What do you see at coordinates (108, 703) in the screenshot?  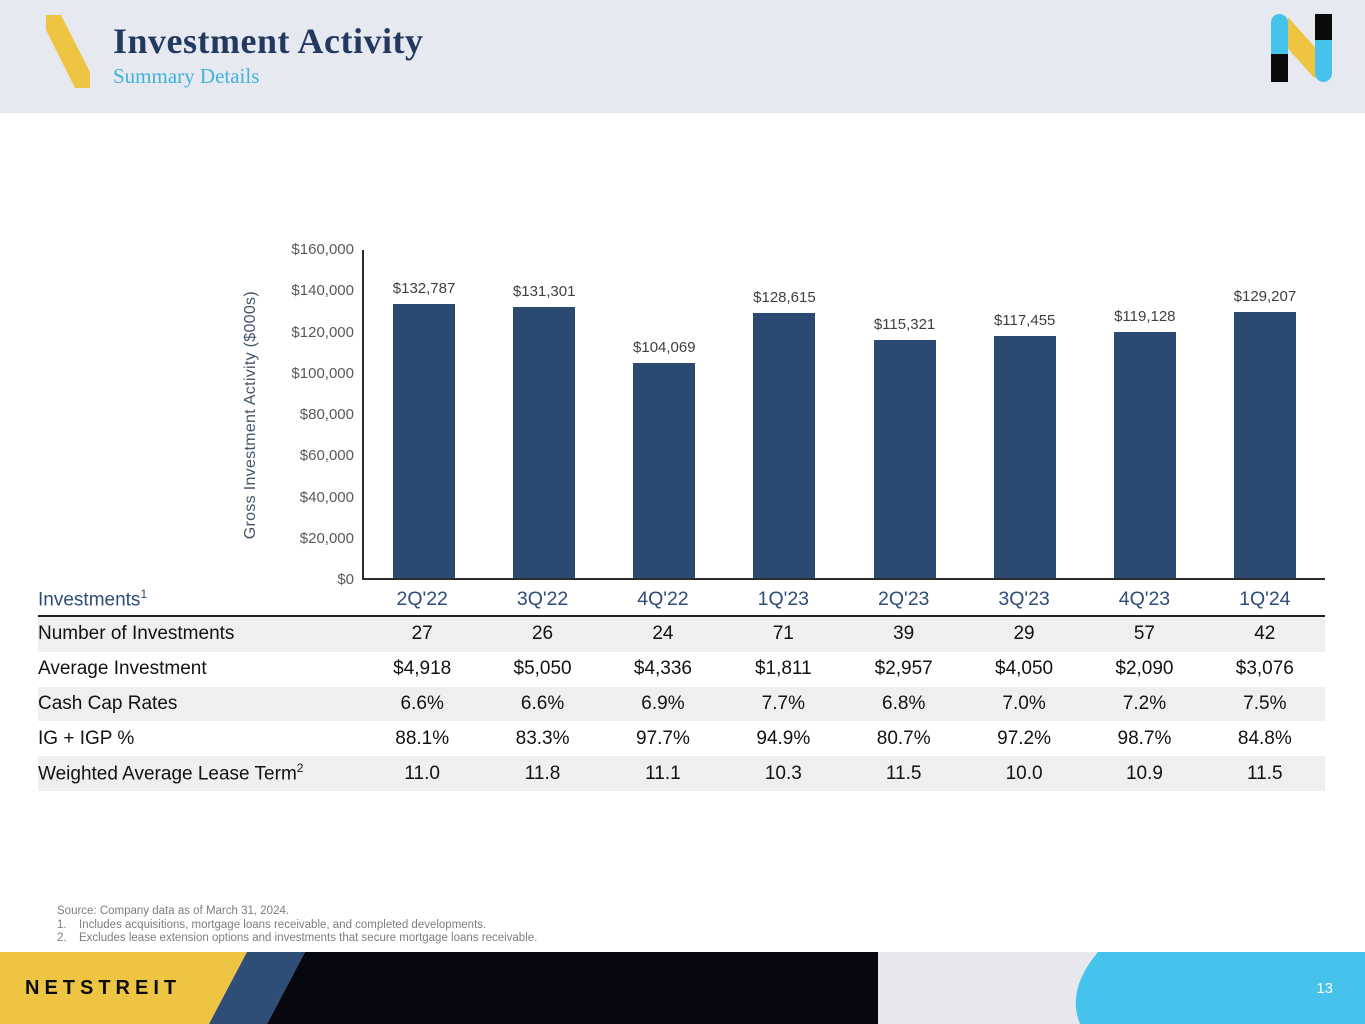 I see `row-label: Cash Cap Rates` at bounding box center [108, 703].